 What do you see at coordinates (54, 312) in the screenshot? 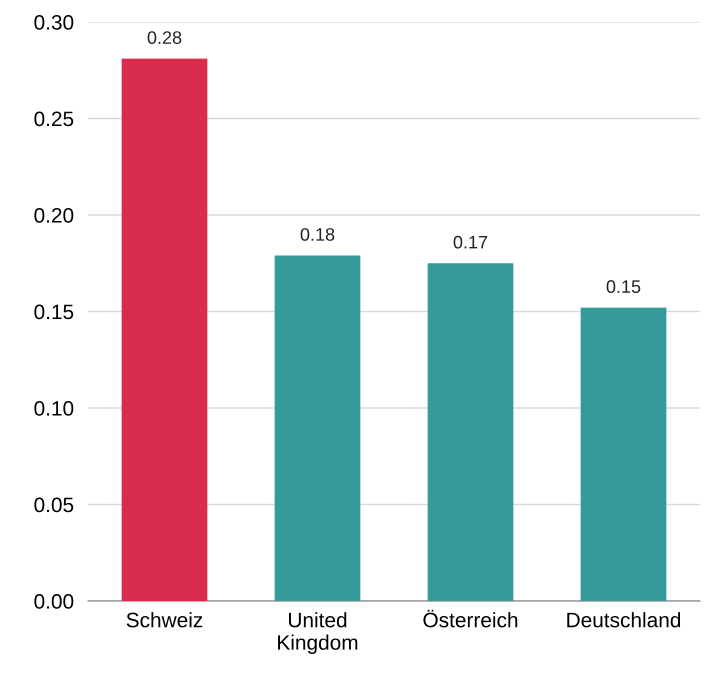
I see `y-tick-label: 0.15` at bounding box center [54, 312].